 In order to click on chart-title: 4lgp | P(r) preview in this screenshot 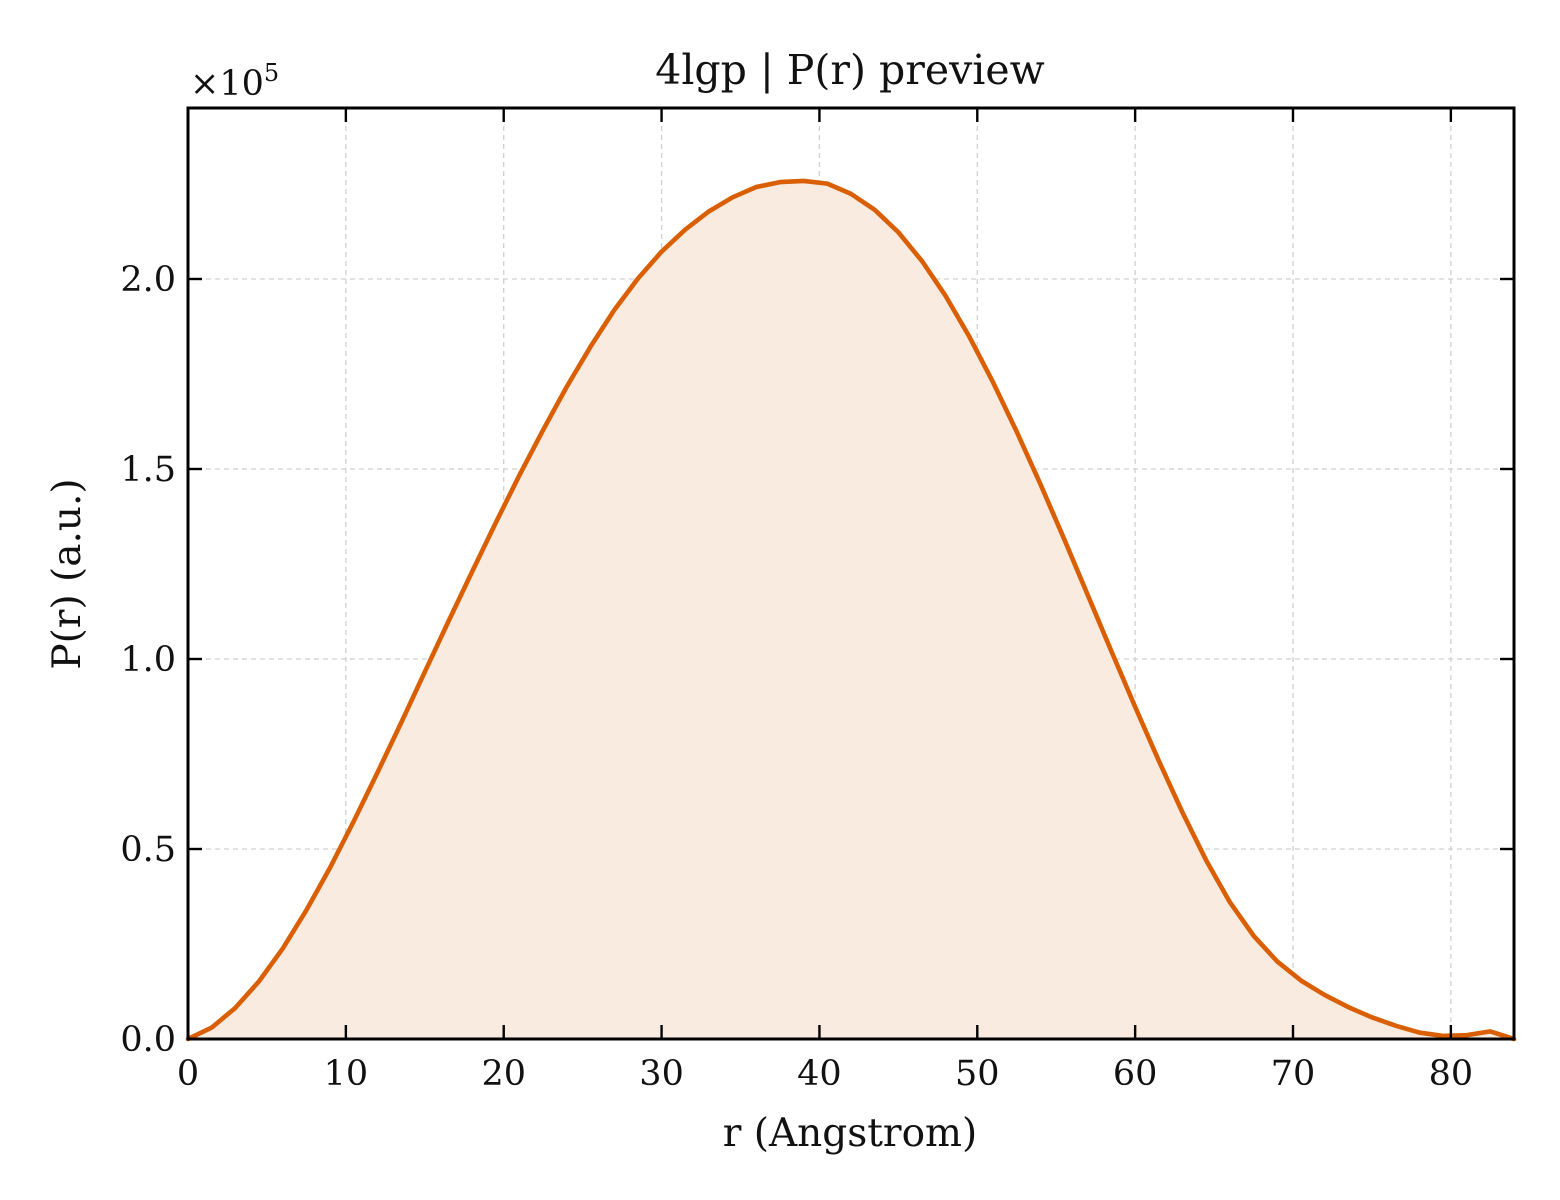, I will do `click(850, 70)`.